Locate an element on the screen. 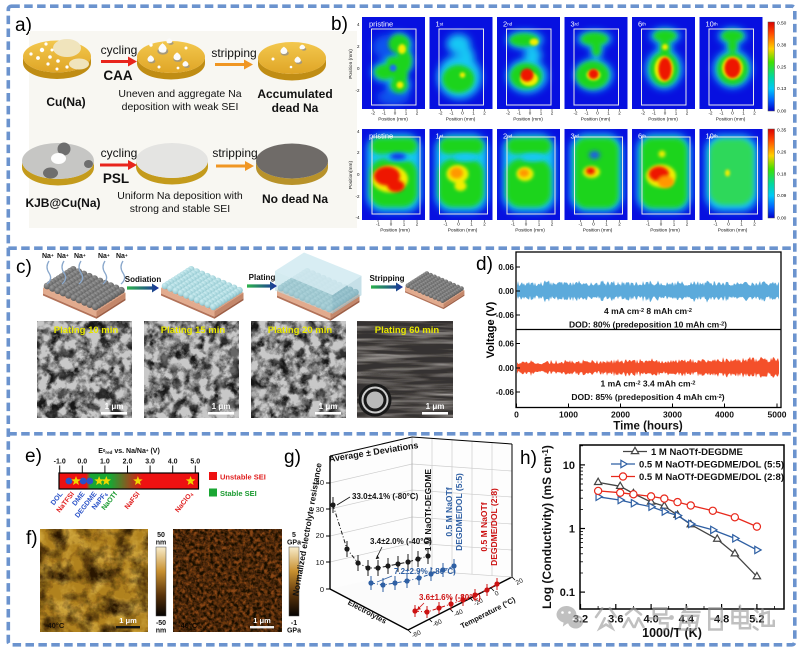  svg-text: 50 is located at coordinates (161, 535).